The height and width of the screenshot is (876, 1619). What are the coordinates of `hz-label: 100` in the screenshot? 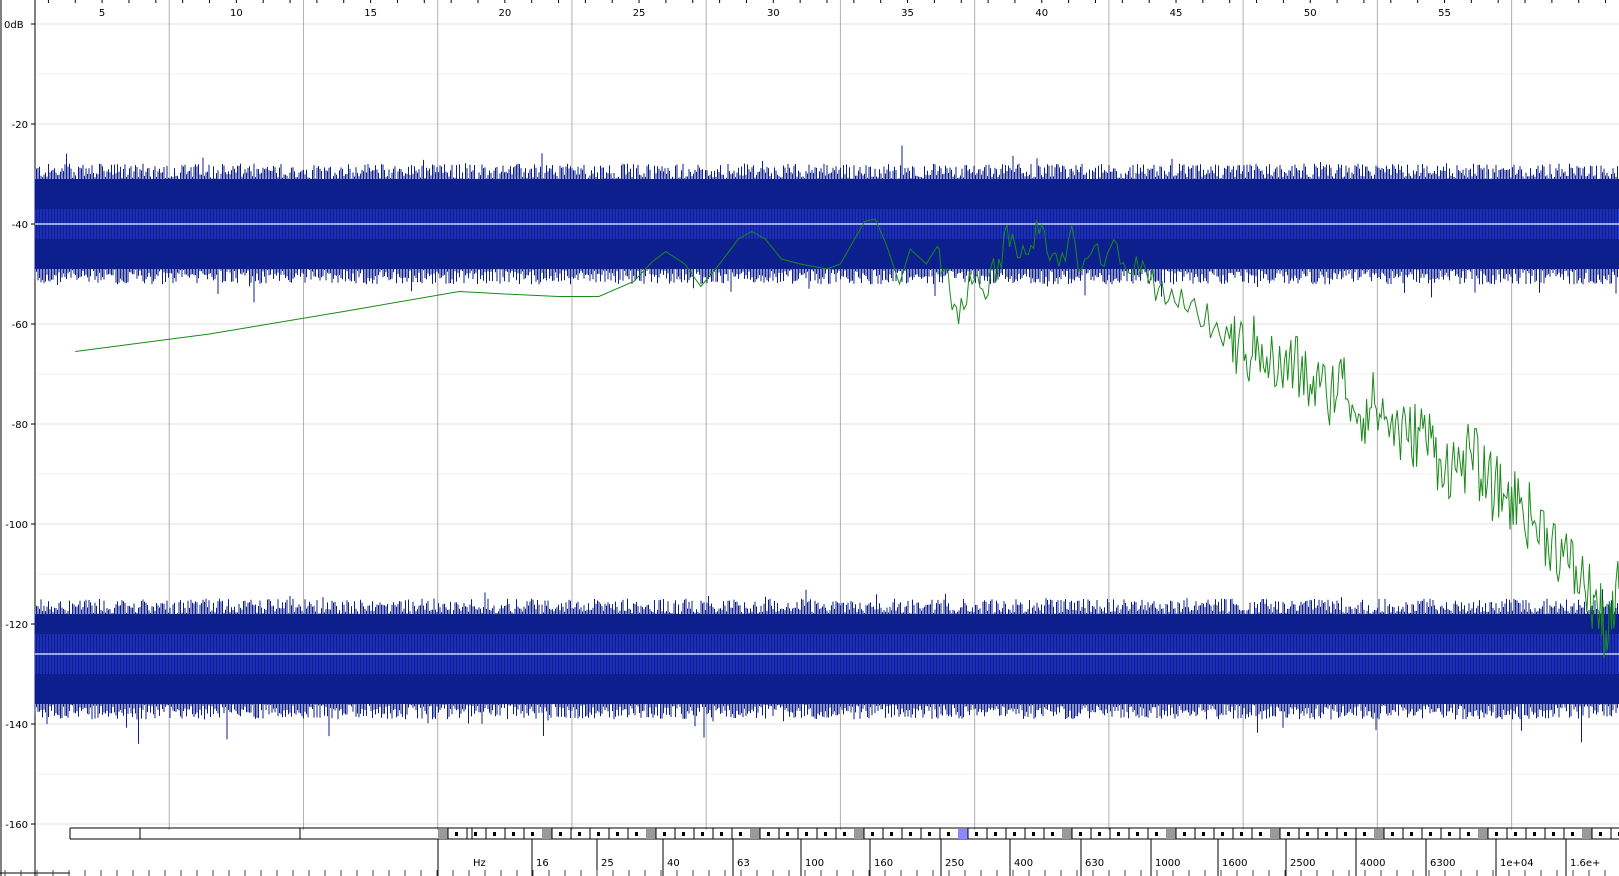 It's located at (814, 863).